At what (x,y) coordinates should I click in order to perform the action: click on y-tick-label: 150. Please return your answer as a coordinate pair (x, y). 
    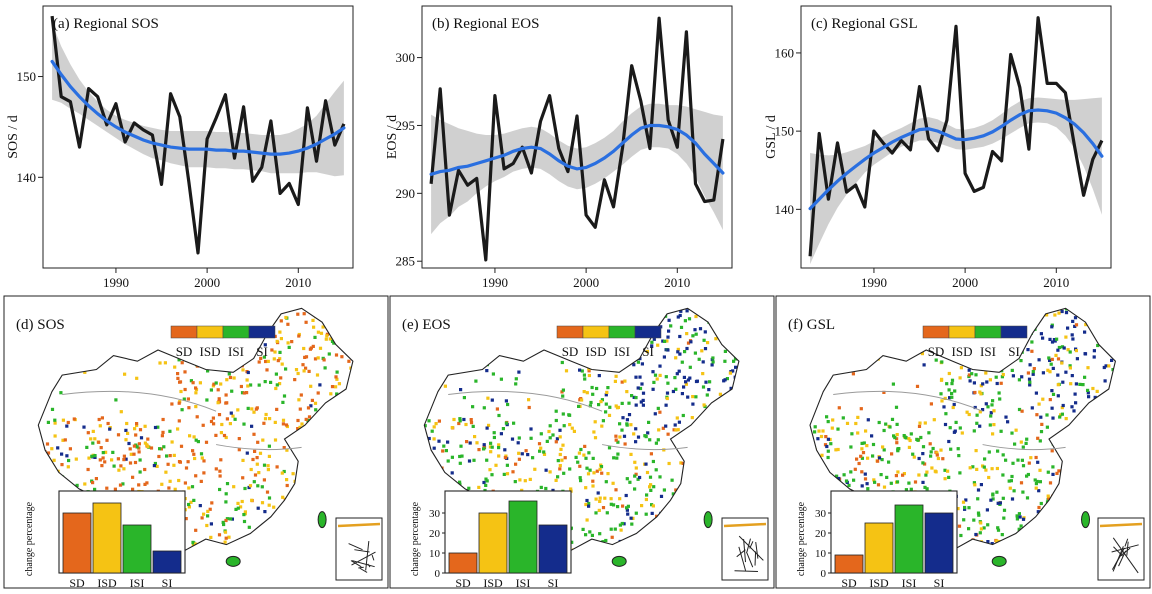
    Looking at the image, I should click on (785, 131).